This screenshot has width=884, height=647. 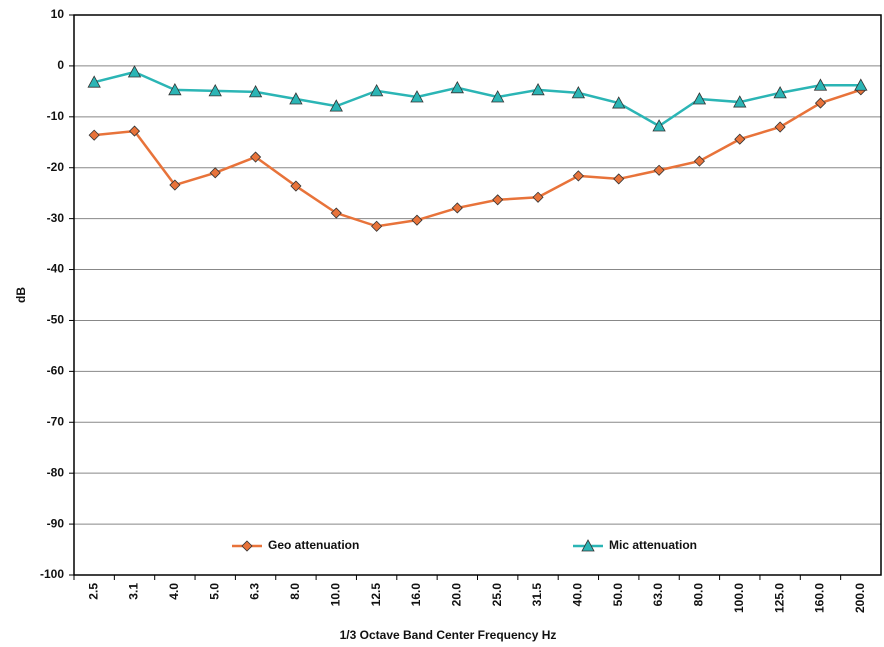 I want to click on x-tick-label: 2.5, so click(x=93, y=591).